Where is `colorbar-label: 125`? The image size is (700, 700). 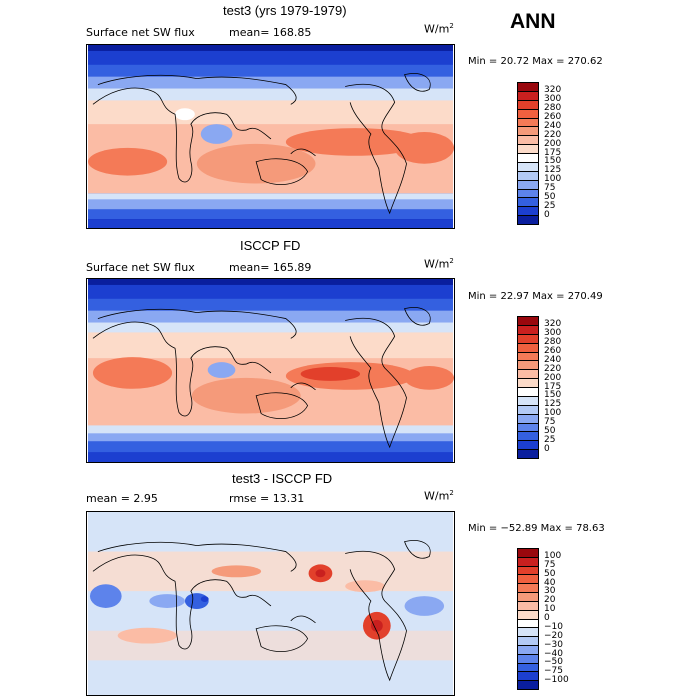 colorbar-label: 125 is located at coordinates (553, 170).